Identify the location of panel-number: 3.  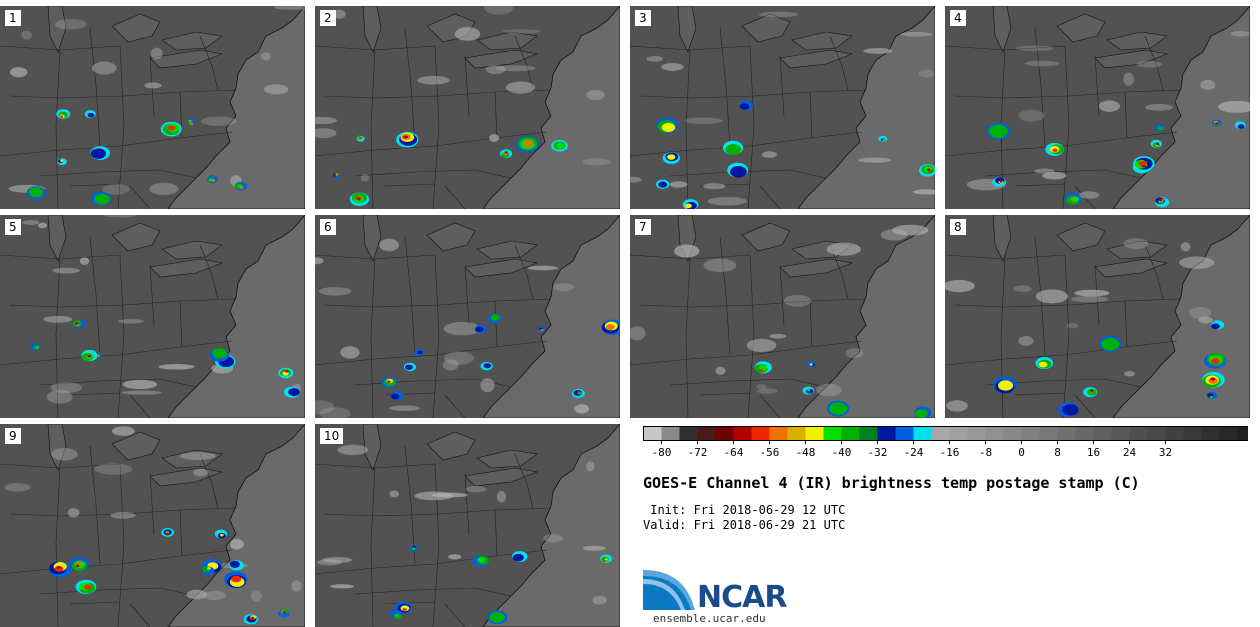
(643, 18).